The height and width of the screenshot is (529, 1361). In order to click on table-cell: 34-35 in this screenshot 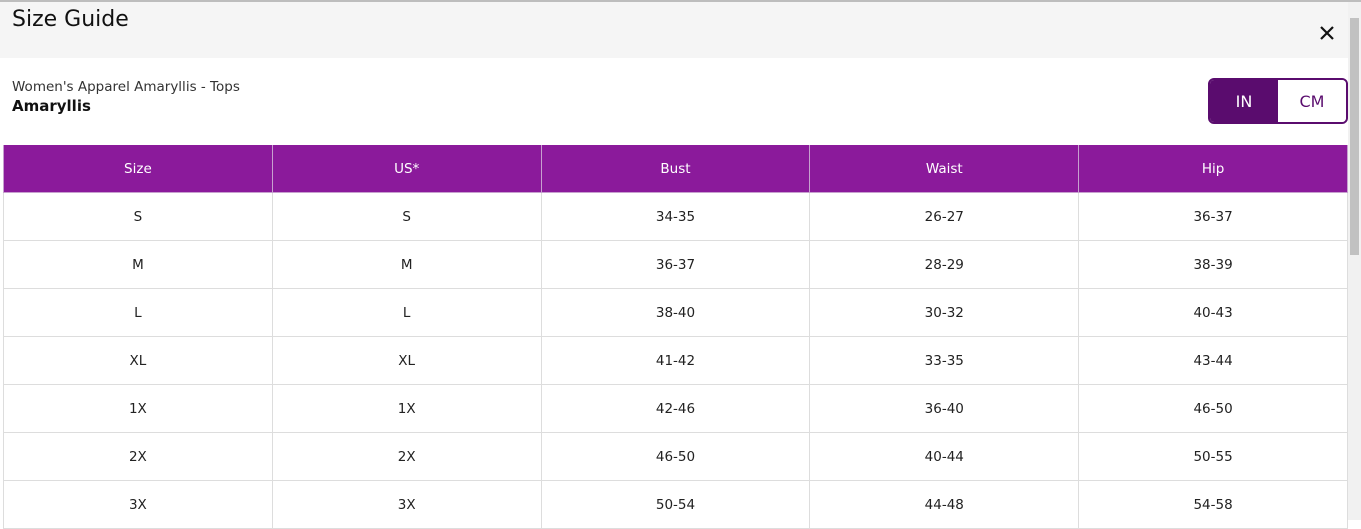, I will do `click(675, 216)`.